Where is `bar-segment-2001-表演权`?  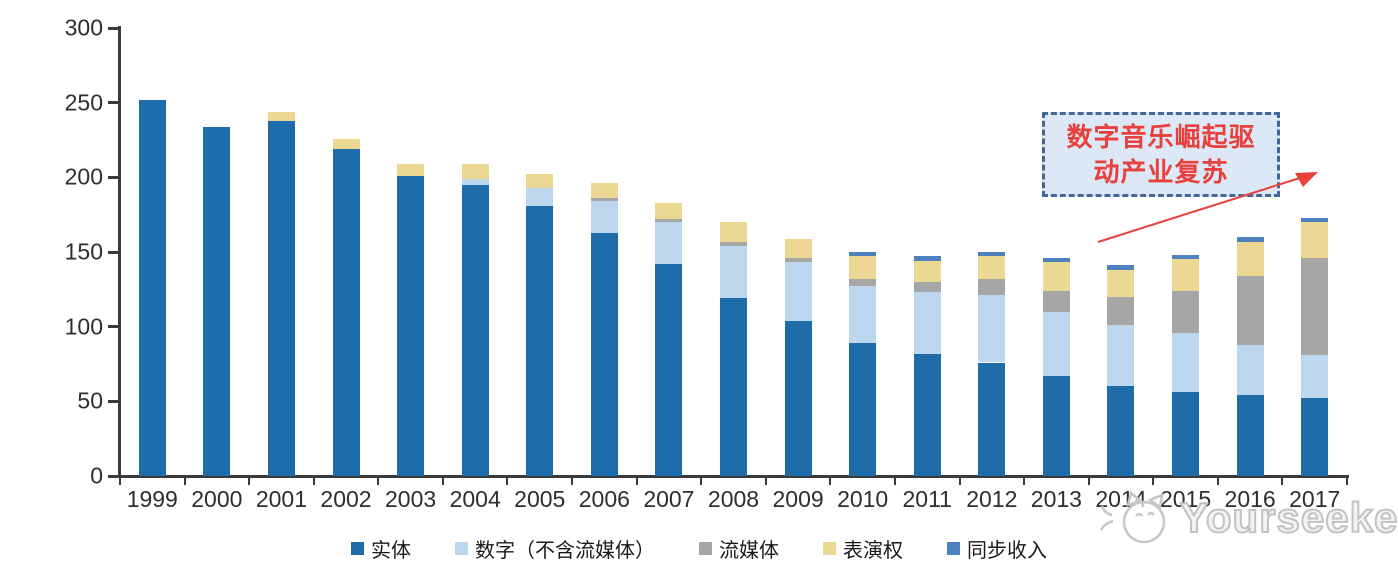 bar-segment-2001-表演权 is located at coordinates (281, 116).